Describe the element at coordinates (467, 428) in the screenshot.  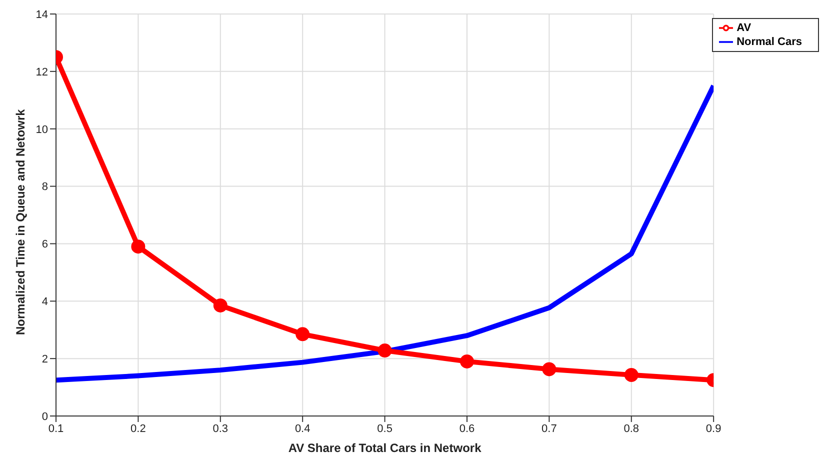
I see `x-tick-label: 0.6` at that location.